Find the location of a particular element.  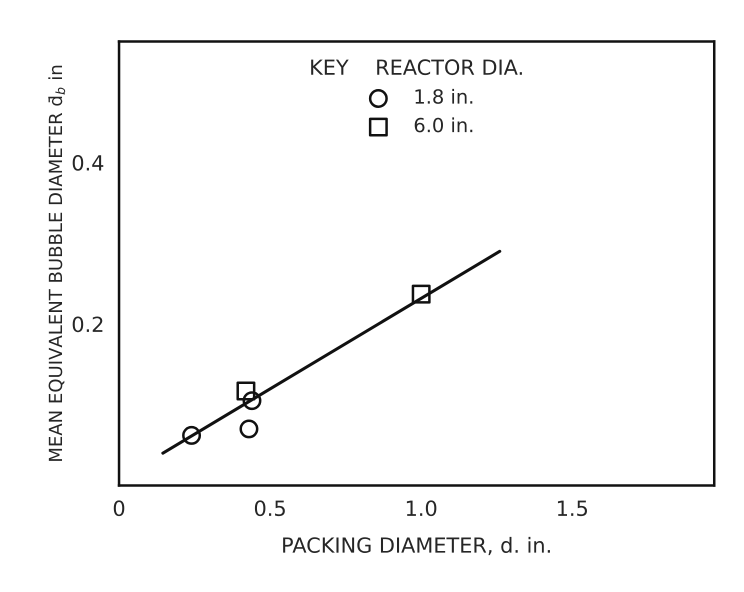

legend-label: 1.8 in. is located at coordinates (443, 96).